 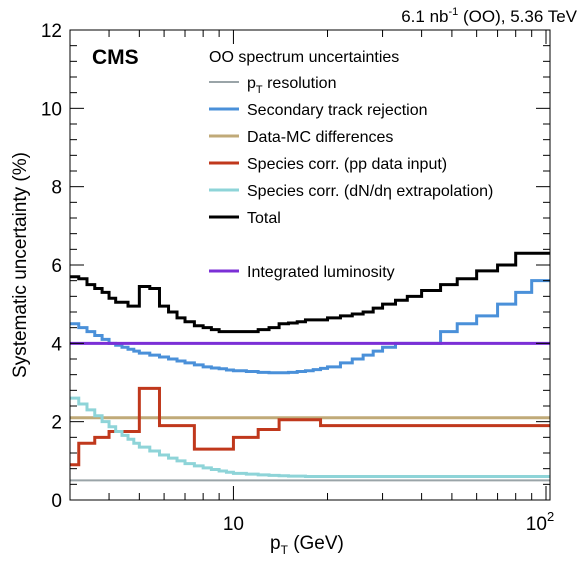 What do you see at coordinates (321, 272) in the screenshot?
I see `legend-label: Integrated luminosity` at bounding box center [321, 272].